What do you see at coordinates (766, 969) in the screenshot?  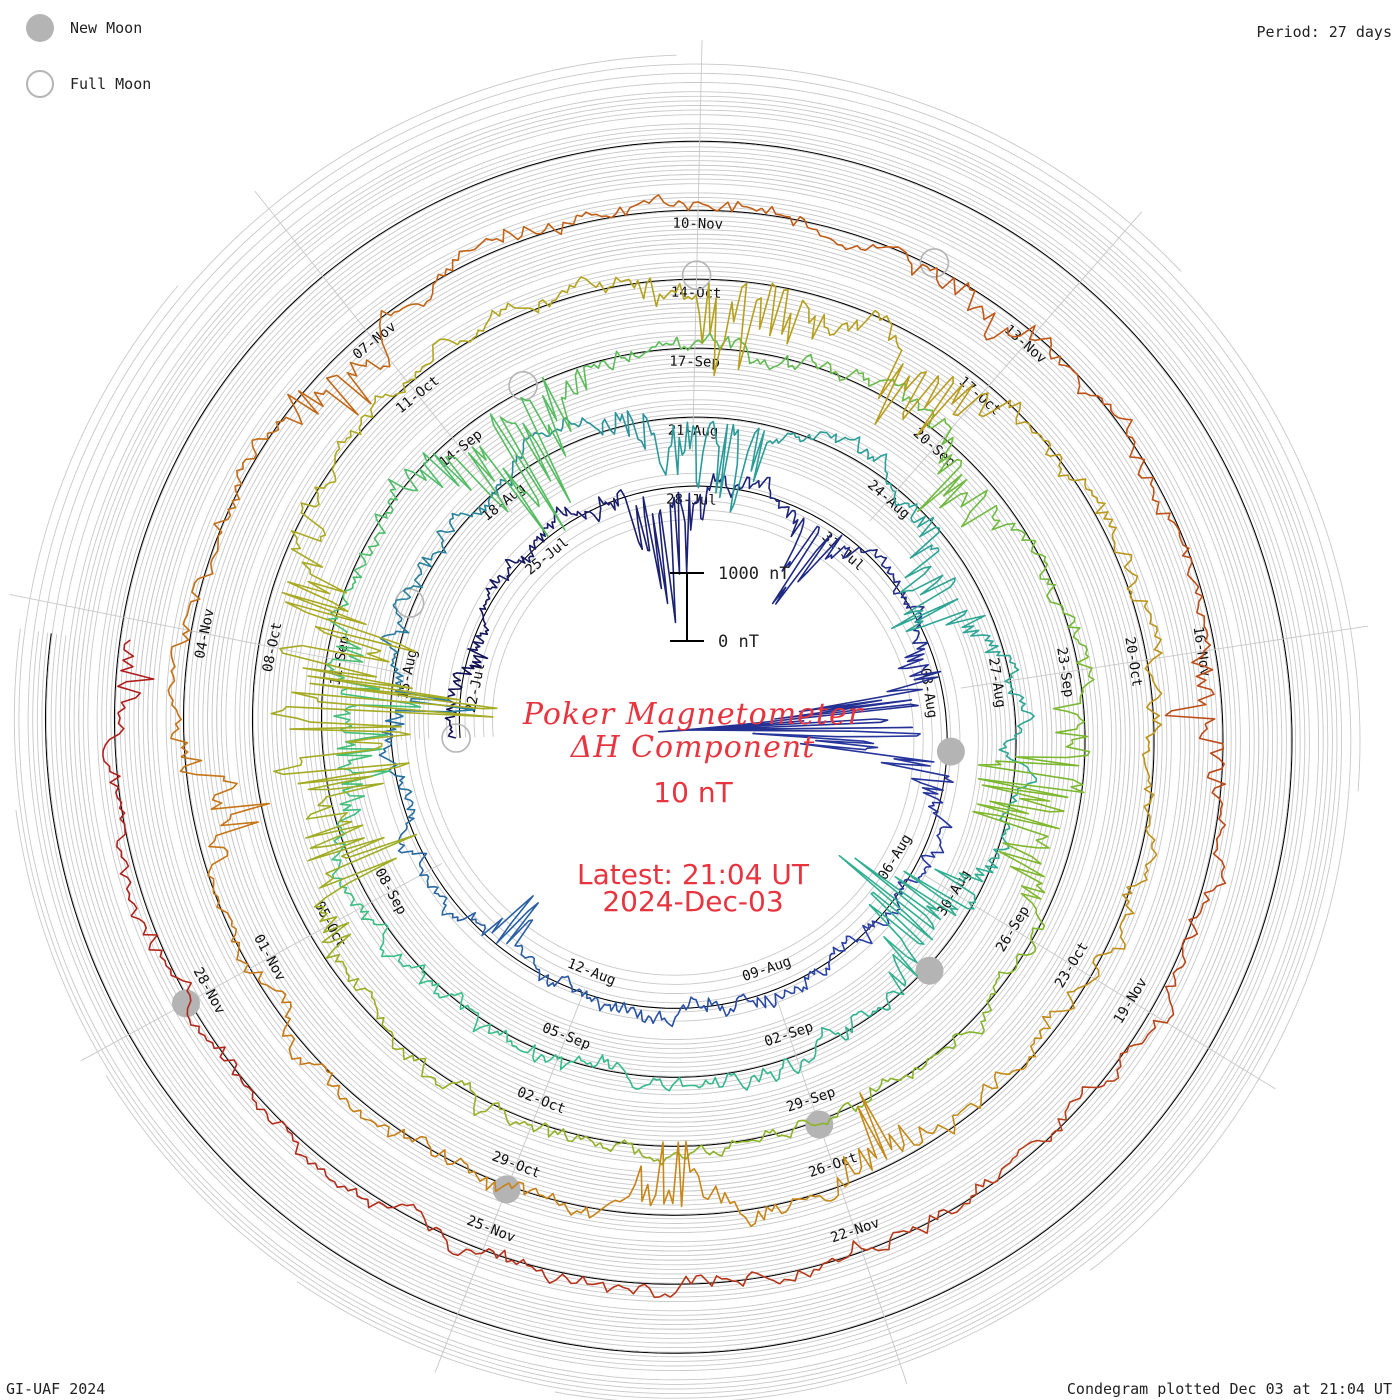 I see `date-tick-label: 09-Aug` at bounding box center [766, 969].